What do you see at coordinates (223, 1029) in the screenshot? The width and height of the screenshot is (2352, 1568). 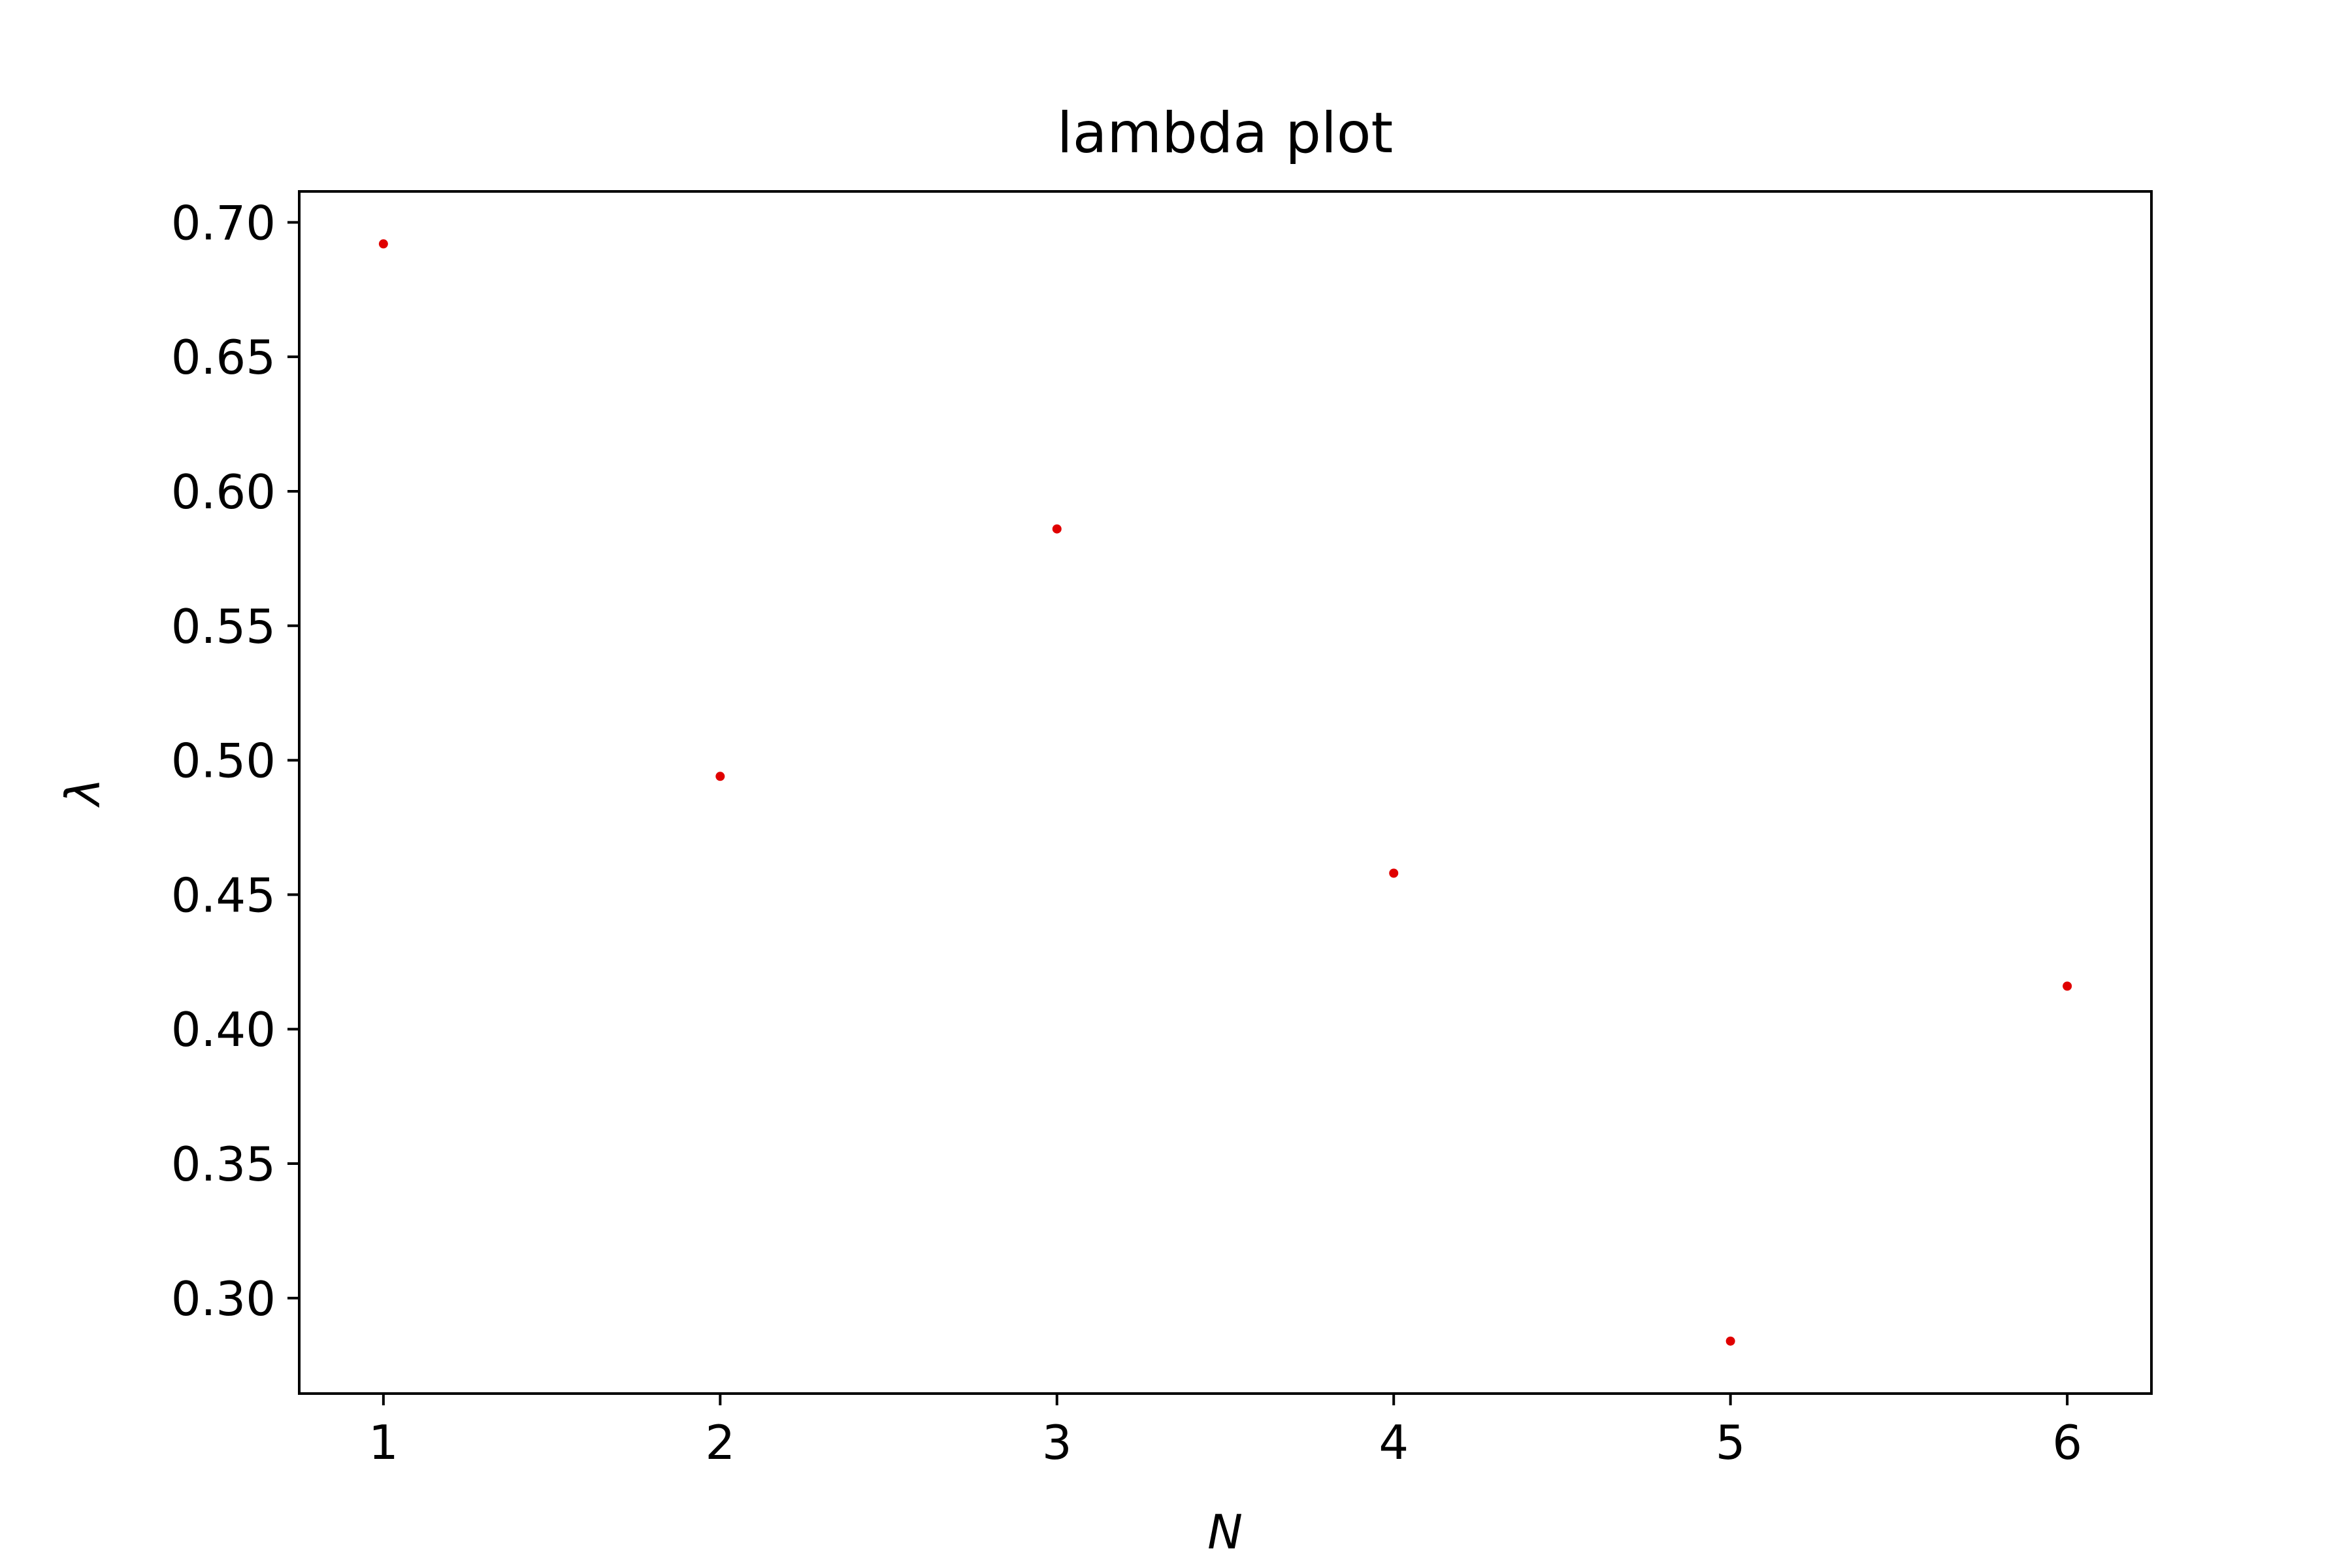 I see `y-tick-label: 0.40` at bounding box center [223, 1029].